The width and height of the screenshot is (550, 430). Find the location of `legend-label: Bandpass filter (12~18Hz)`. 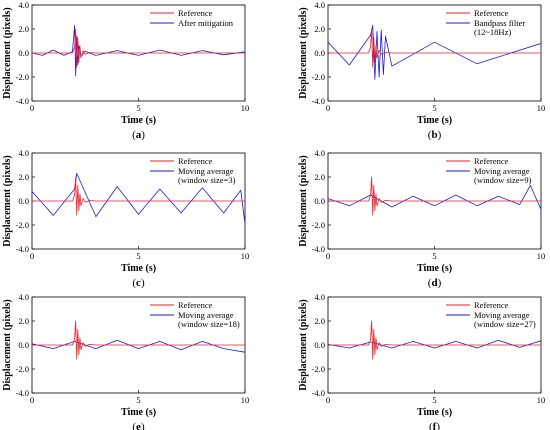

legend-label: Bandpass filter (12~18Hz) is located at coordinates (499, 27).